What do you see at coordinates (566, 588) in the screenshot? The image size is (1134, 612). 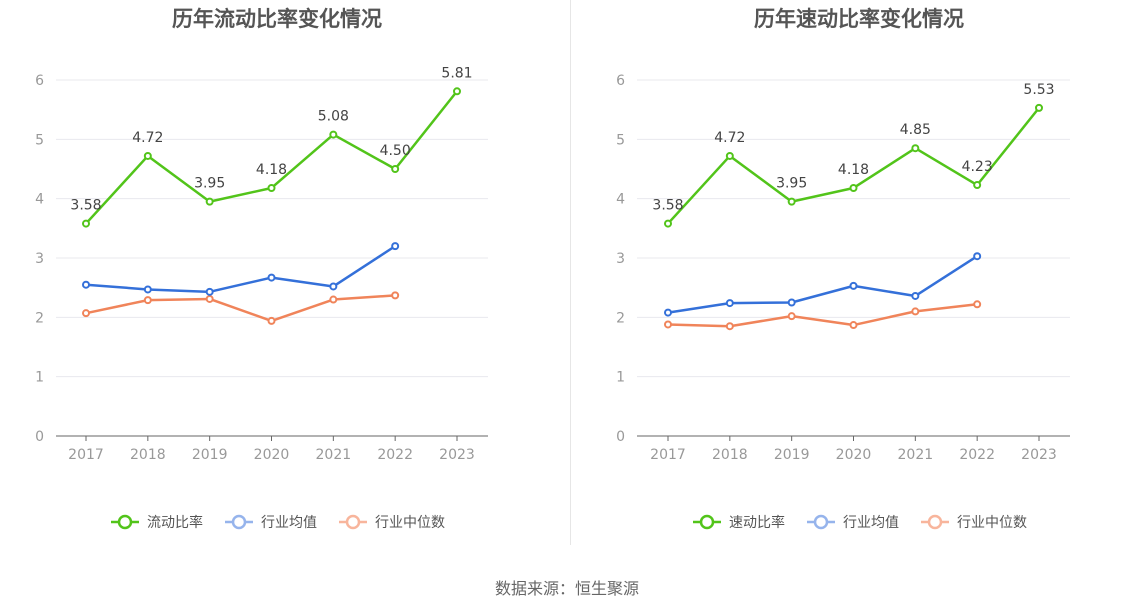 I see `data-source-note: 数据来源：恒生聚源` at bounding box center [566, 588].